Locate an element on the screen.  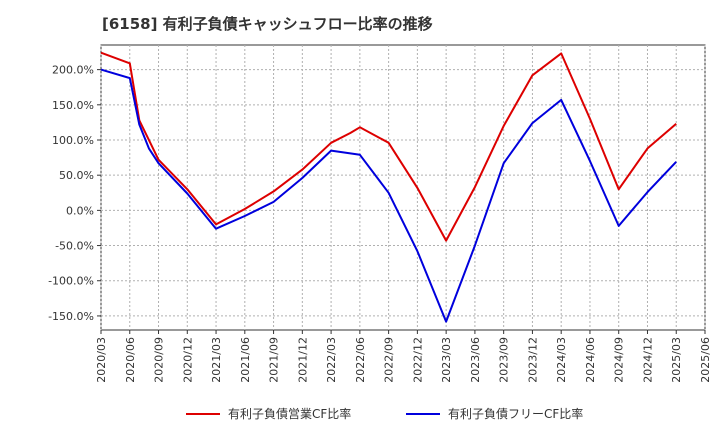
x-tick-label: 2024/06 is located at coordinates (590, 360).